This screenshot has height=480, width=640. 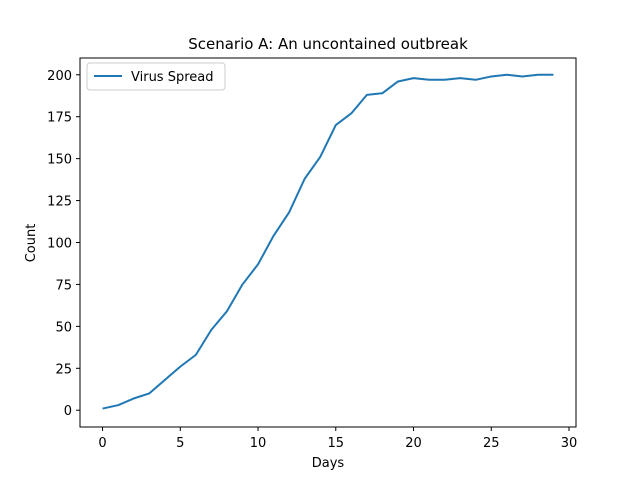 I want to click on chart-title: Scenario A: An uncontained outbreak, so click(x=328, y=44).